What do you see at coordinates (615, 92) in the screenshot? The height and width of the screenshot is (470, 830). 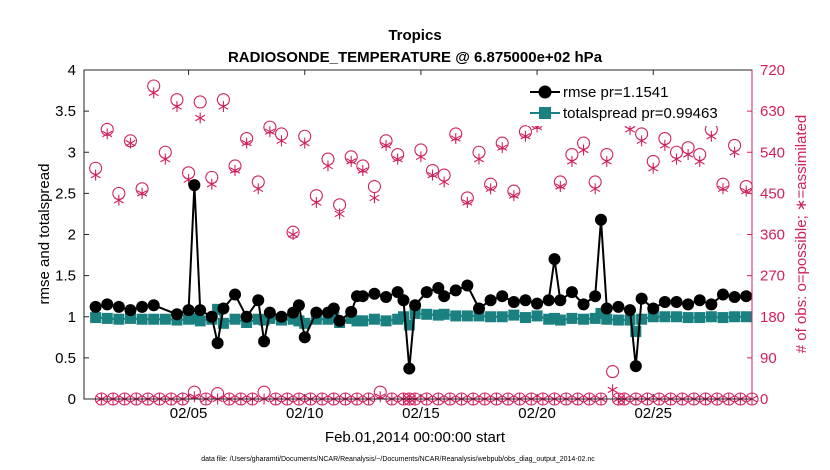 I see `legend-rmse-label: rmse pr=1.1541` at bounding box center [615, 92].